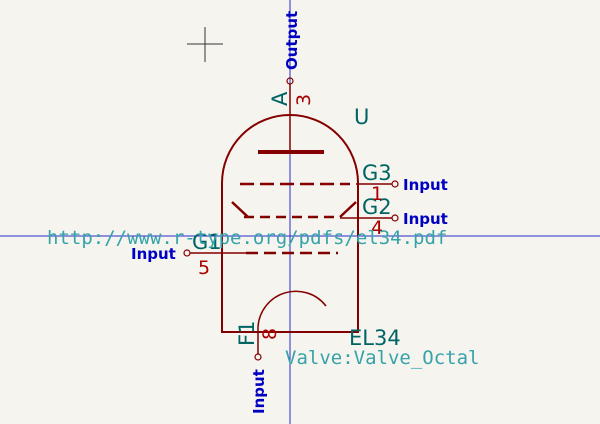  What do you see at coordinates (153, 254) in the screenshot?
I see `pin-g1-type: Input` at bounding box center [153, 254].